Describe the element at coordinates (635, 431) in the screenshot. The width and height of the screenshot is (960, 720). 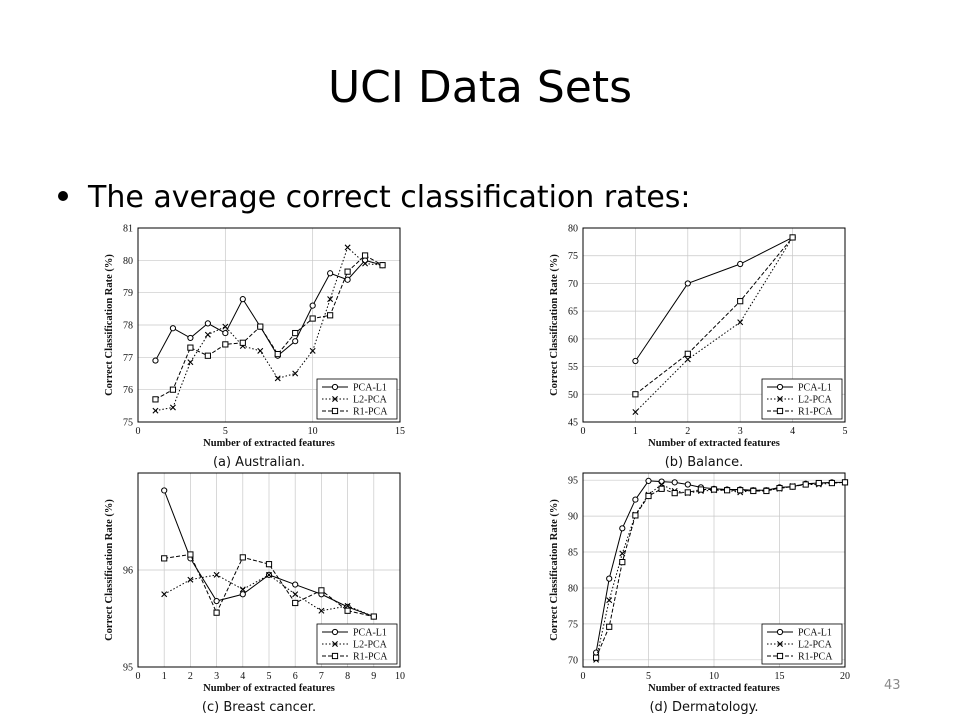
I see `x-tick-label: 1` at that location.